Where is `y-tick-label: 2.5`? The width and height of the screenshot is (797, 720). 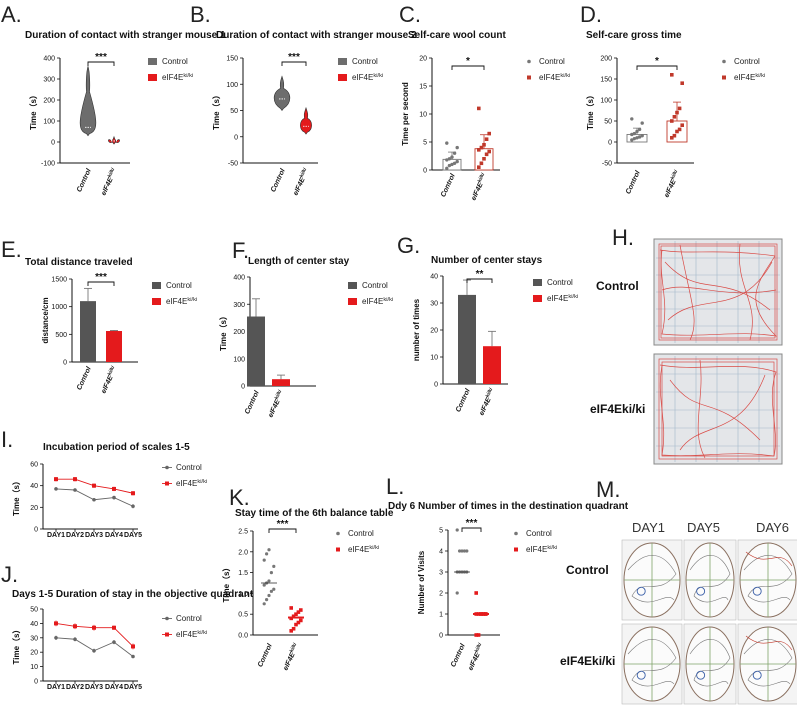 y-tick-label: 2.5 is located at coordinates (243, 532).